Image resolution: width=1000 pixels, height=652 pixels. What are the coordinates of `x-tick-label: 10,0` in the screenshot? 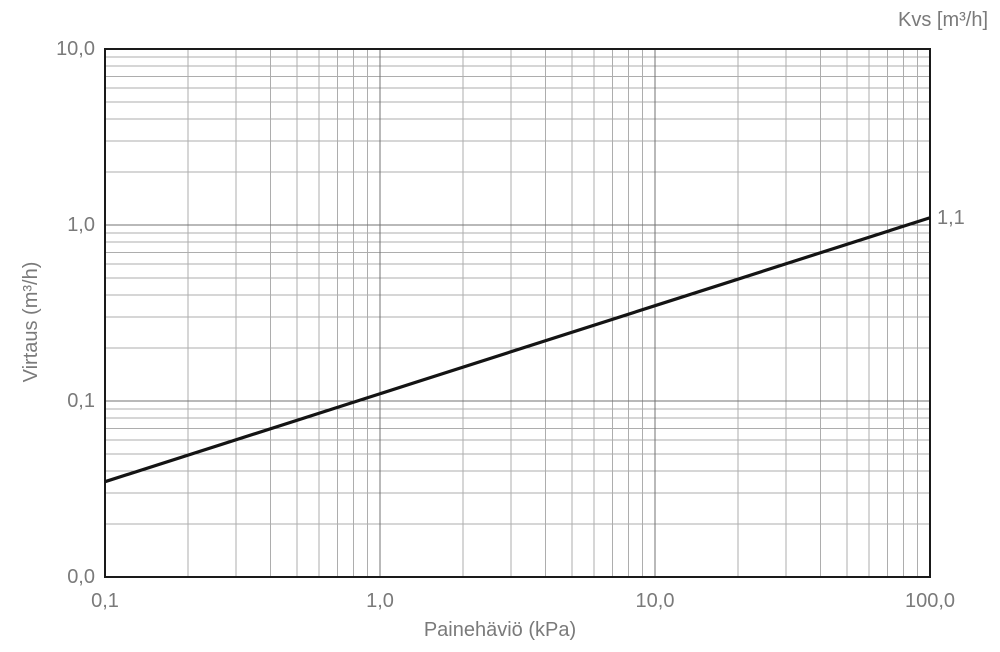 It's located at (655, 601).